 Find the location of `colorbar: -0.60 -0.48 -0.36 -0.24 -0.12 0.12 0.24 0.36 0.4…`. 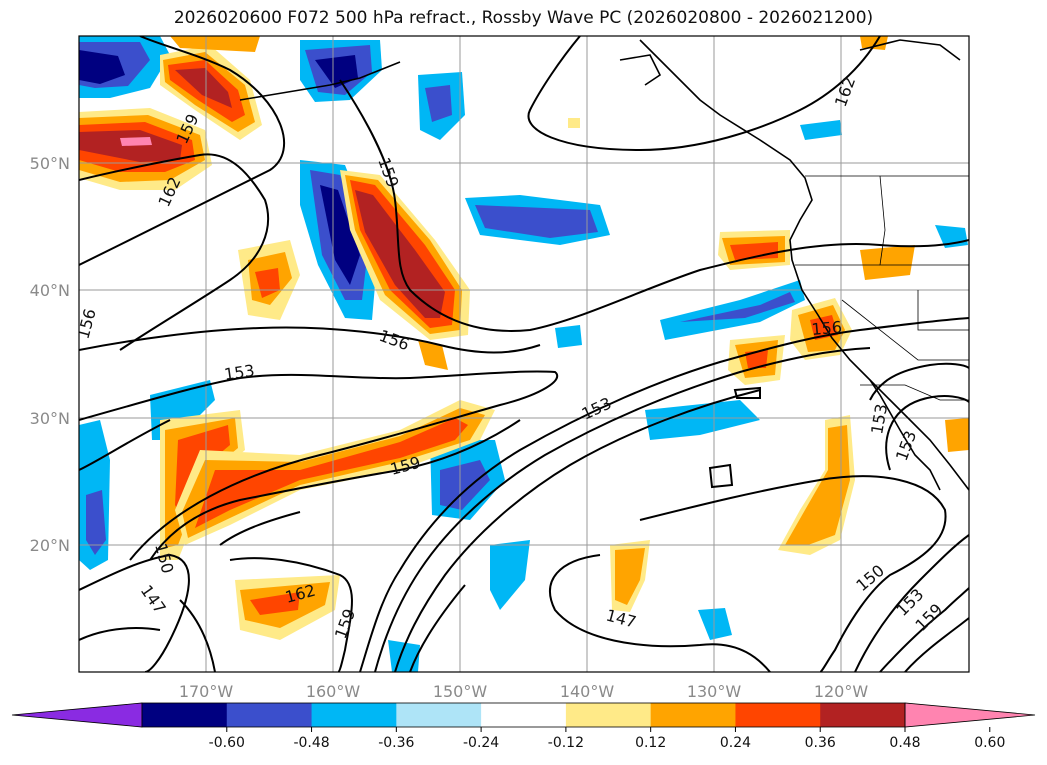

colorbar: -0.60 -0.48 -0.36 -0.24 -0.12 0.12 0.24 0.36 0.4… is located at coordinates (523, 726).